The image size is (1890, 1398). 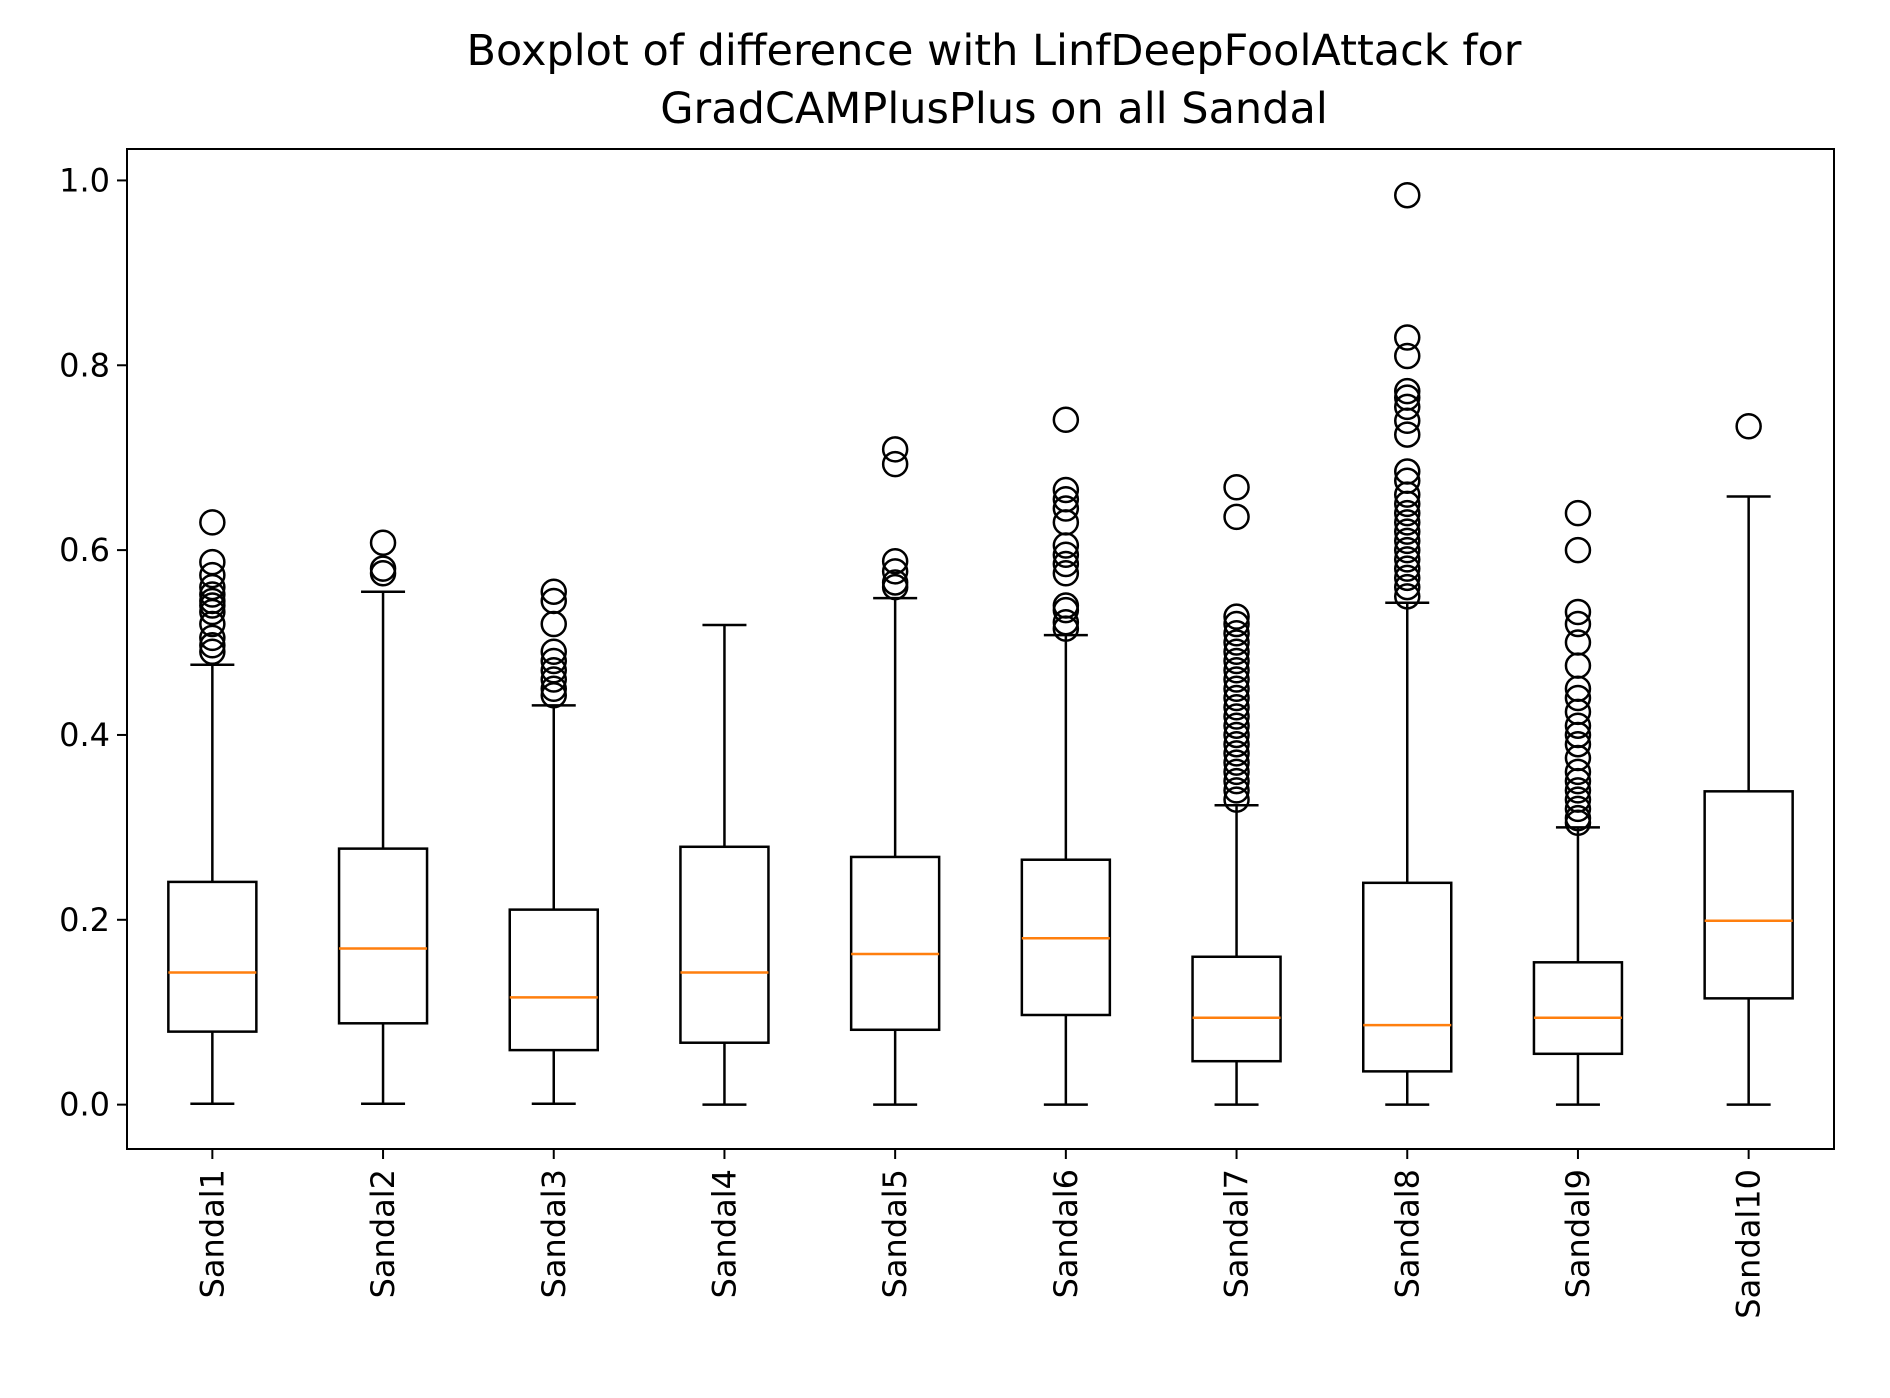 I want to click on x-tick-label: Sandal1, so click(x=212, y=1233).